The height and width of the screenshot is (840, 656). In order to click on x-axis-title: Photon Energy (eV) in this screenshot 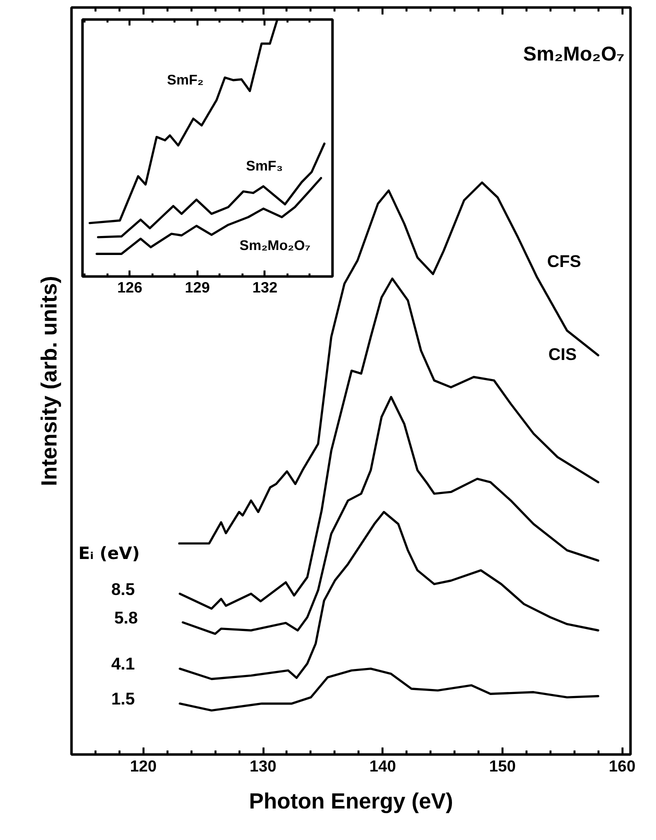, I will do `click(351, 801)`.